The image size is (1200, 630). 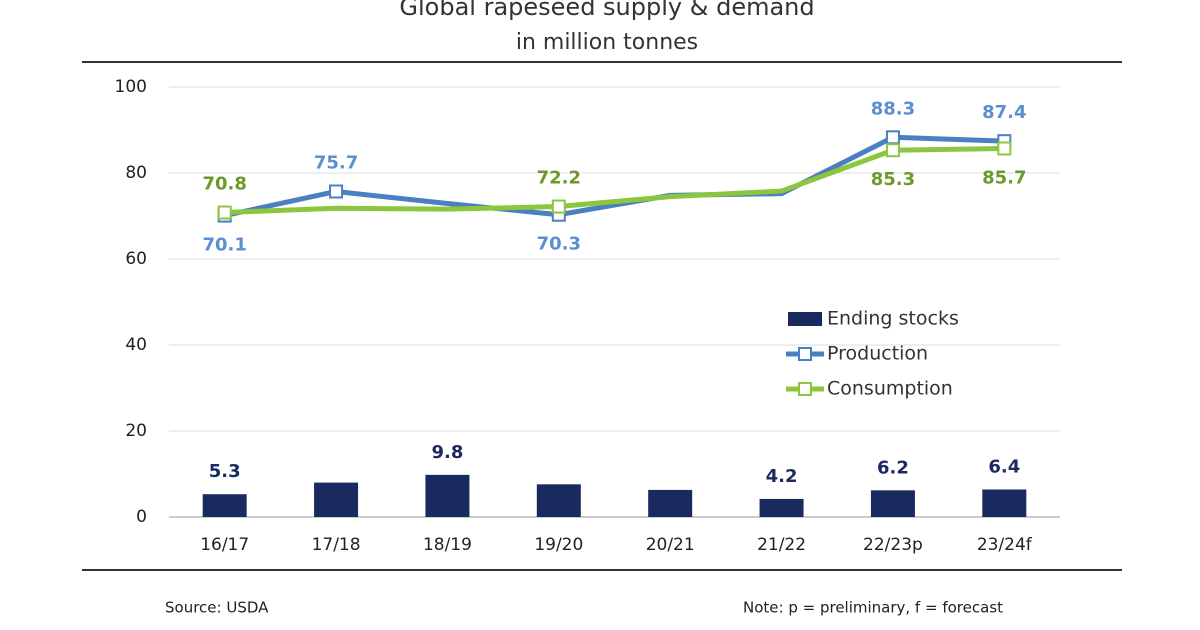 I want to click on data-label: 75.7, so click(x=336, y=162).